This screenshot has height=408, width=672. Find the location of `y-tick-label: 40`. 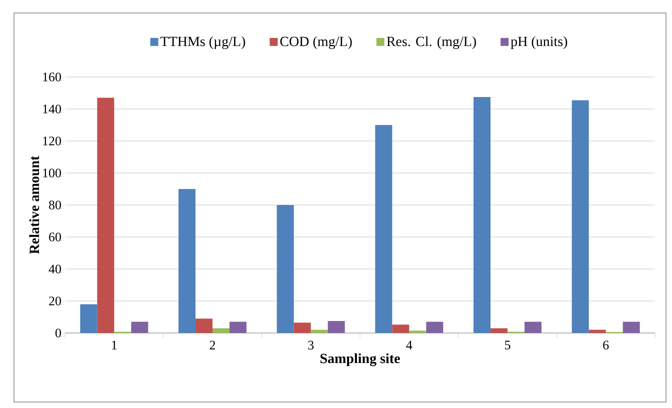

y-tick-label: 40 is located at coordinates (54, 269).